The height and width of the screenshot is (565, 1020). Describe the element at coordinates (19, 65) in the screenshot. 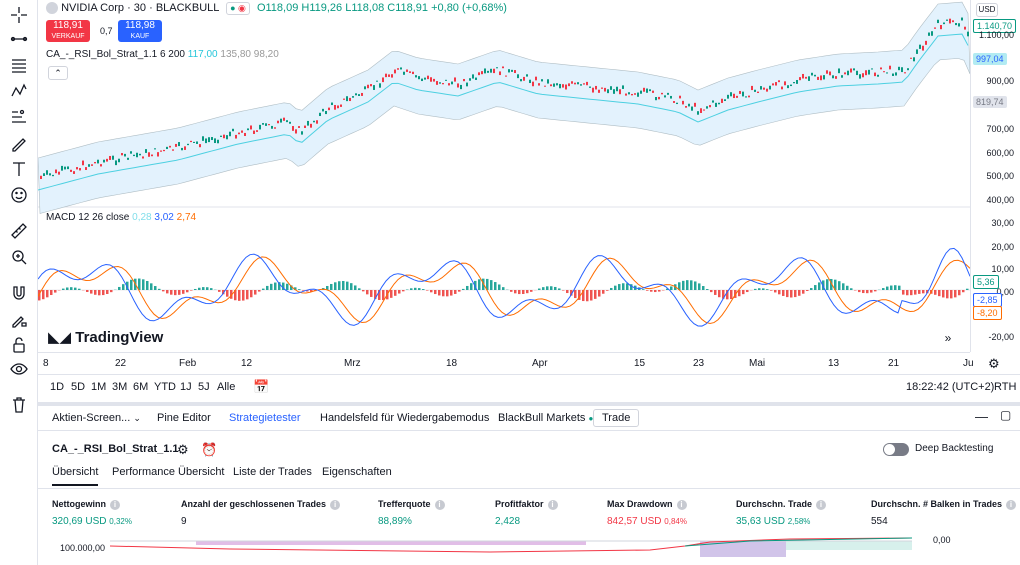

I see `fib-icon` at that location.